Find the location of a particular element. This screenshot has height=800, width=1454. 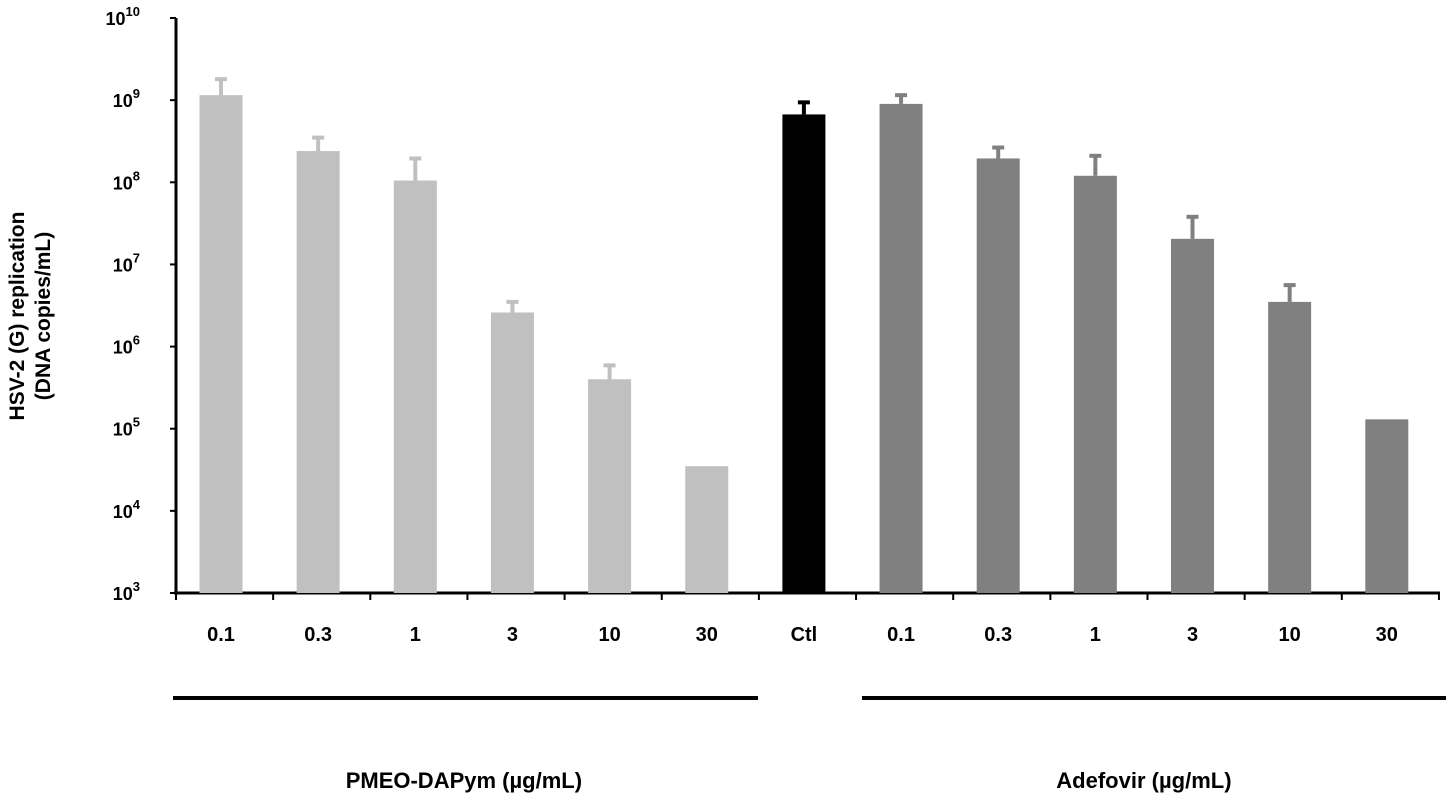

group-label: PMEO-DAPym (µg/mL) is located at coordinates (464, 780).